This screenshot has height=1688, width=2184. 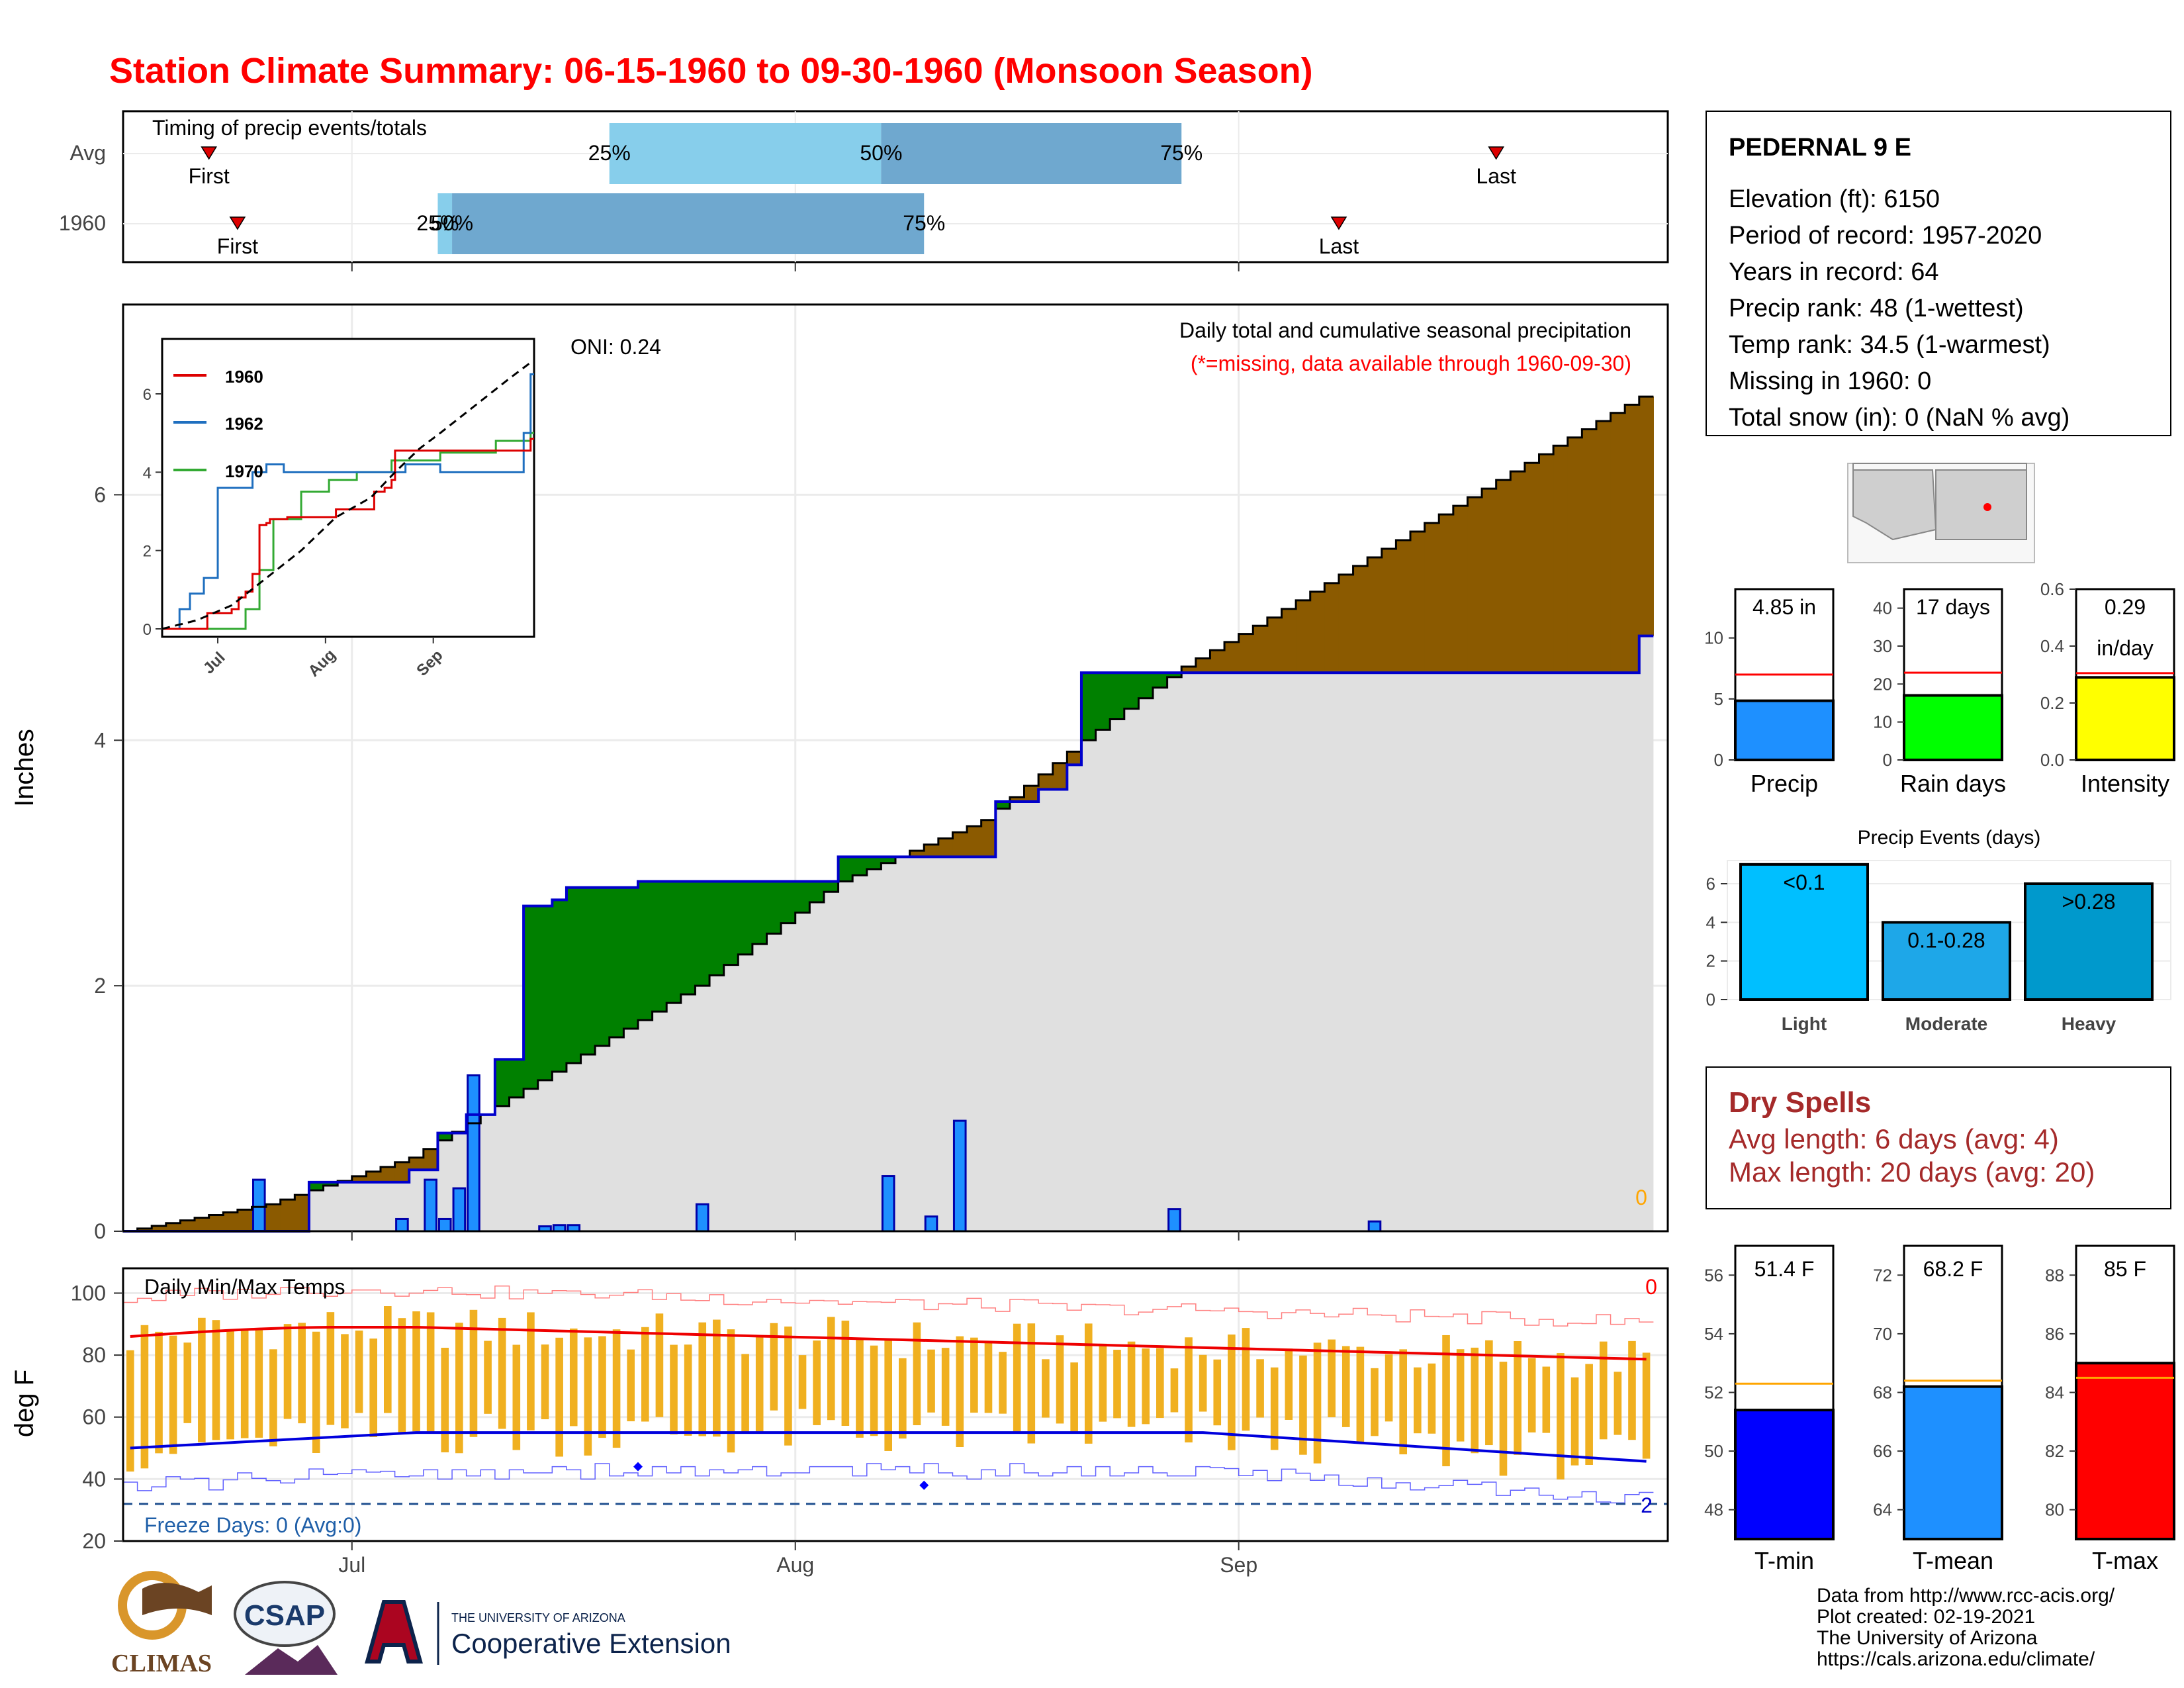 What do you see at coordinates (94, 1479) in the screenshot?
I see `temp-ytick-label-1: 40` at bounding box center [94, 1479].